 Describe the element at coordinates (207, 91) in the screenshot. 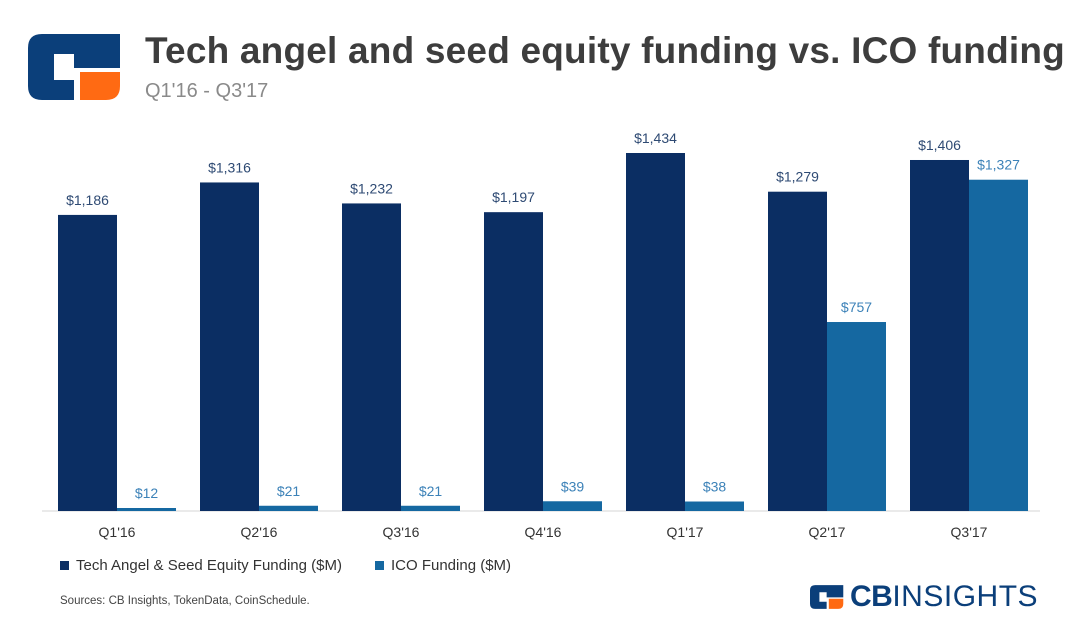

I see `chart-subtitle: Q1'16 - Q3'17` at that location.